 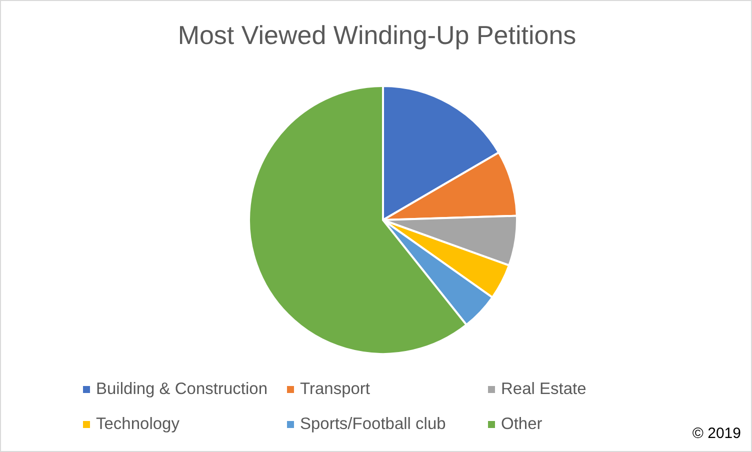 What do you see at coordinates (521, 424) in the screenshot?
I see `legend-label: Other` at bounding box center [521, 424].